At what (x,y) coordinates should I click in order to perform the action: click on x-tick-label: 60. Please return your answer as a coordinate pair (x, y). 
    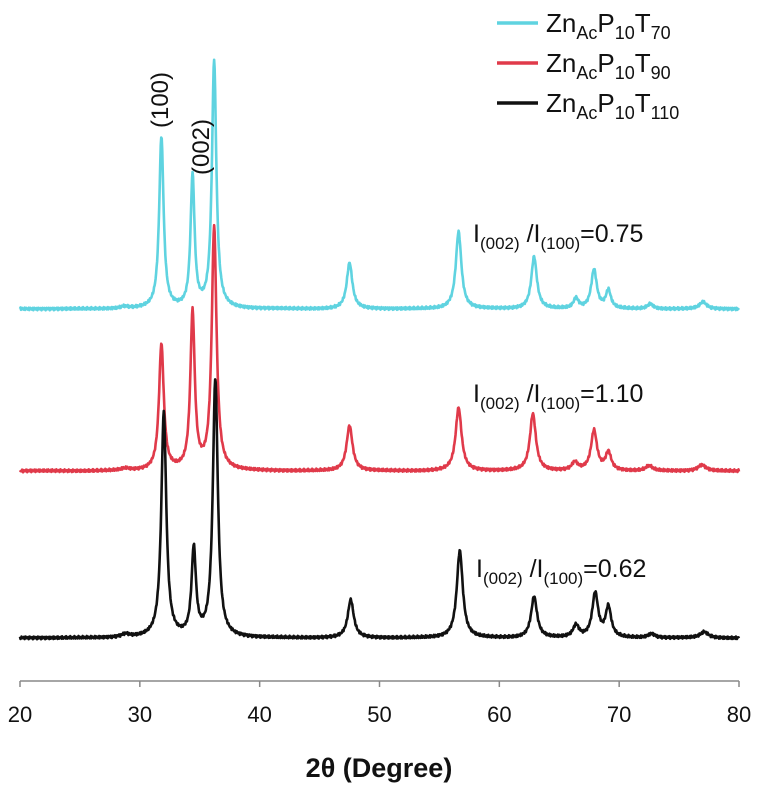
    Looking at the image, I should click on (499, 714).